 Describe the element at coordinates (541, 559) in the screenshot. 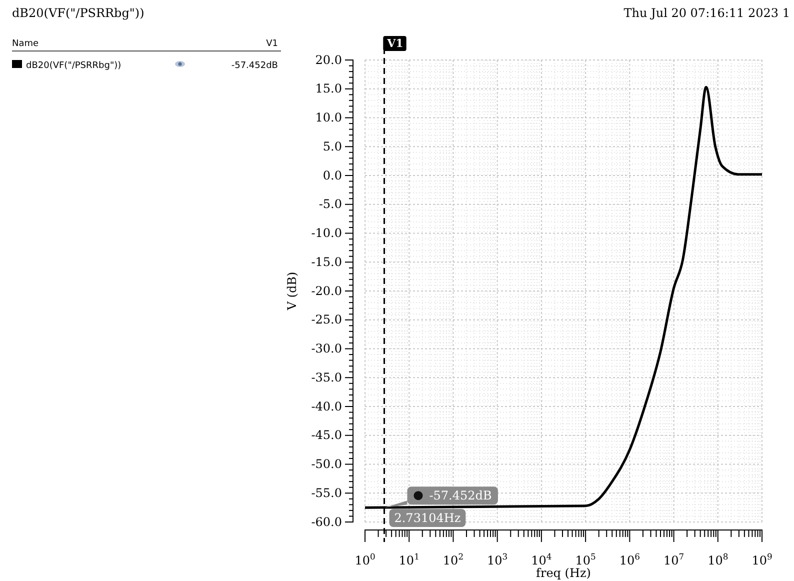

I see `x-tick-label: 10$^{4}$` at that location.